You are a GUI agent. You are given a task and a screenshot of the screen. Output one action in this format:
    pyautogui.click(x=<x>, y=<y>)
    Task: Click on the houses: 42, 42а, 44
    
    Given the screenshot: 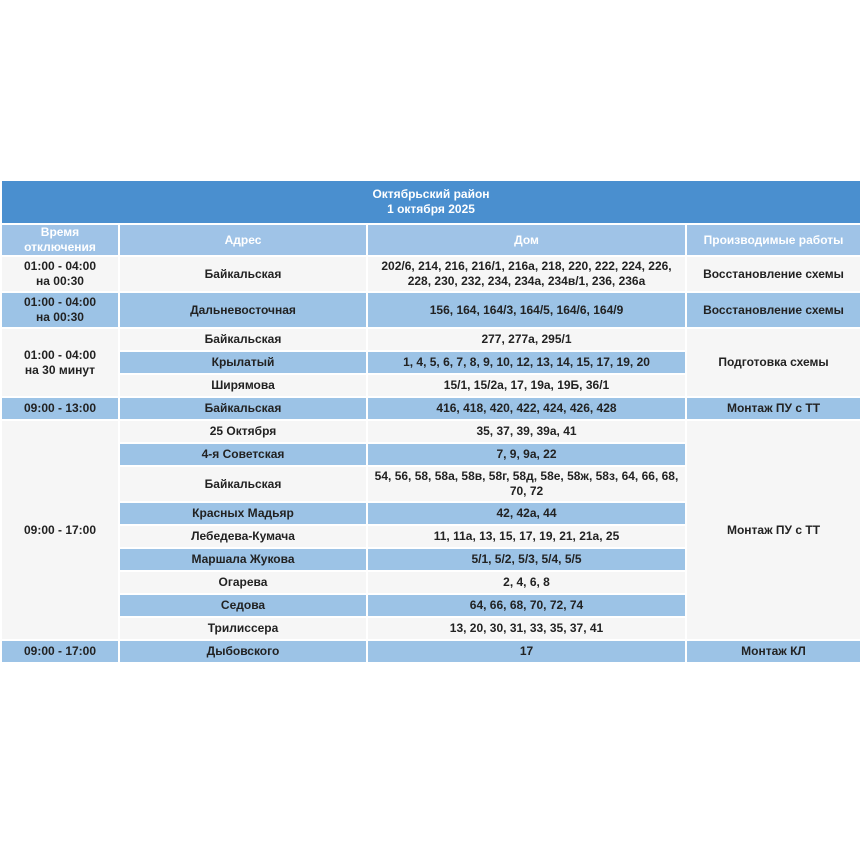 What is the action you would take?
    pyautogui.click(x=526, y=513)
    